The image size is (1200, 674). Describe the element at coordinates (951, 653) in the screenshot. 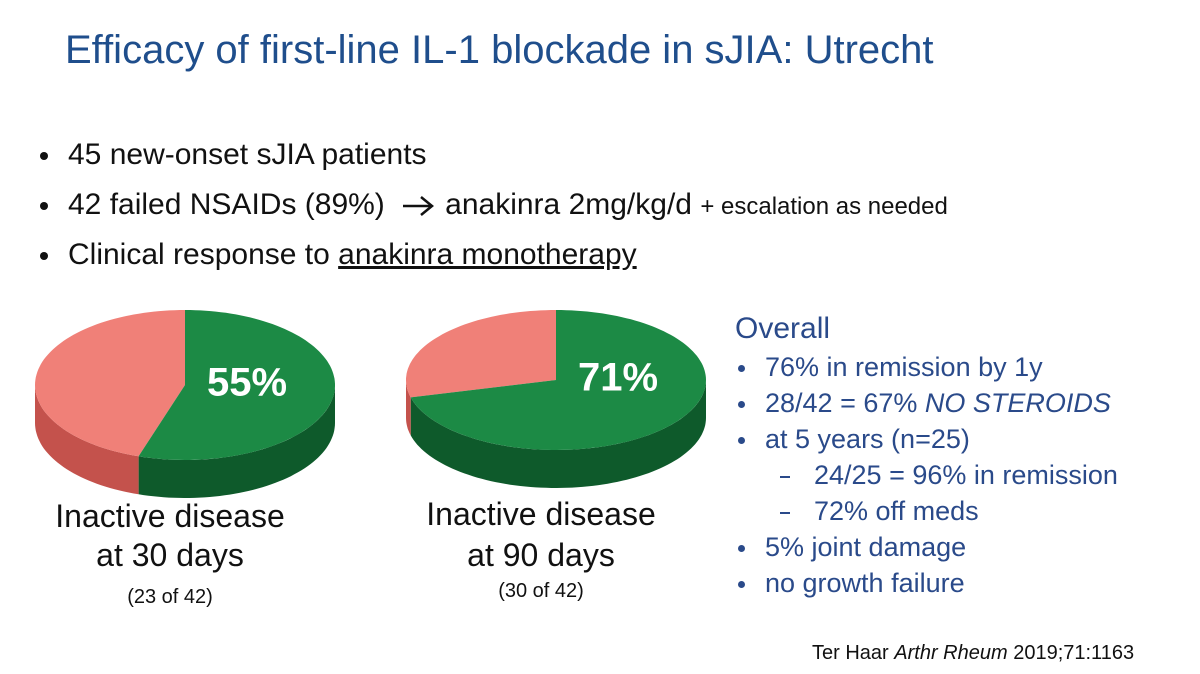

I see `citation-journal: Arthr Rheum` at that location.